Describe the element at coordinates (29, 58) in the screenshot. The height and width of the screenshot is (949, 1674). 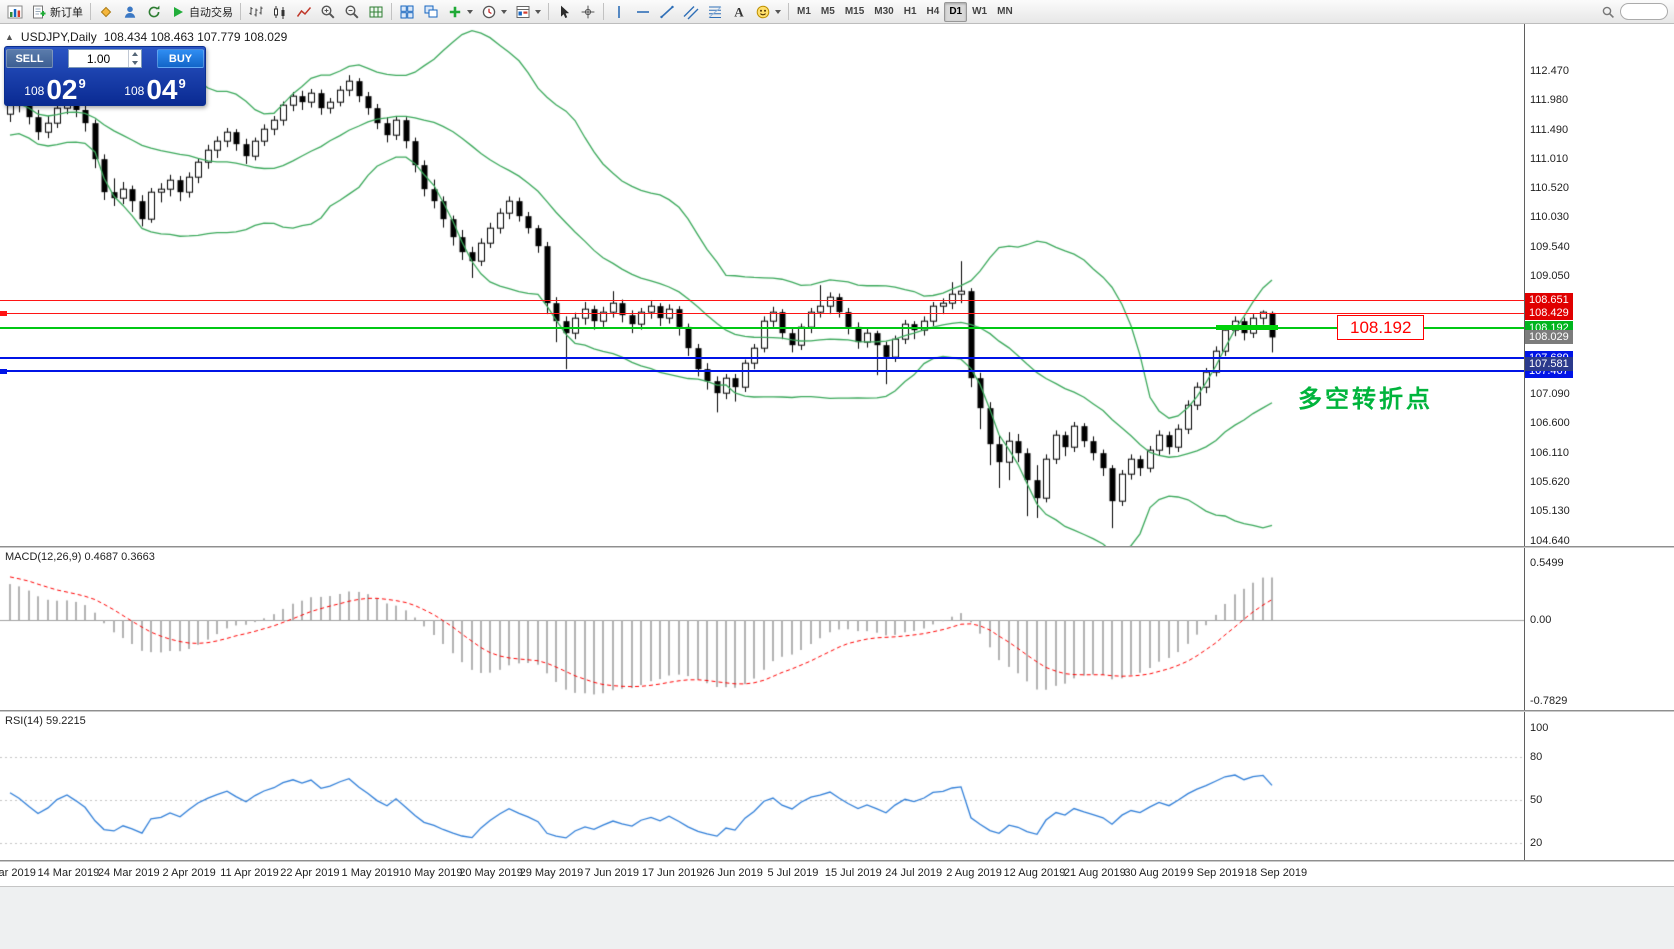
I see `sell-button: SELL` at that location.